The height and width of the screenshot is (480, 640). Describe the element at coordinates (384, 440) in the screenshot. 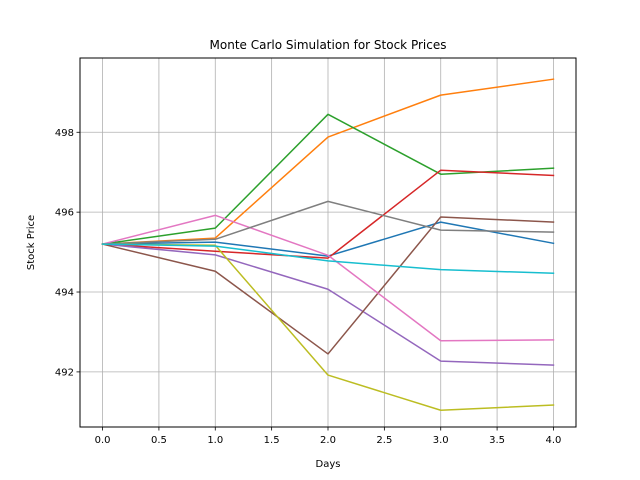

I see `x-tick-label: 2.5` at that location.